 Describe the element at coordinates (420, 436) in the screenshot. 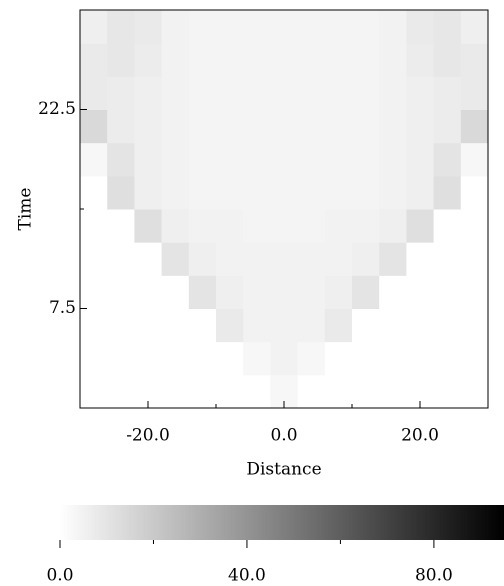

I see `x-tick-label: 20.0` at that location.